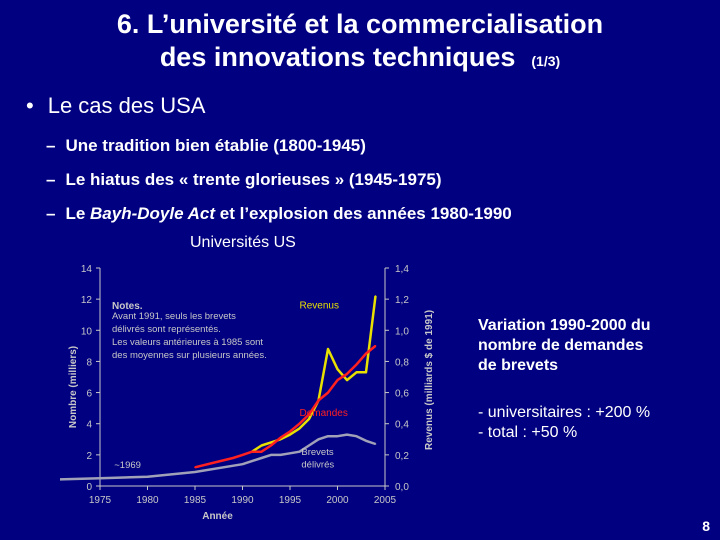 This screenshot has width=720, height=540. What do you see at coordinates (337, 500) in the screenshot?
I see `x-tick-label: 2000` at bounding box center [337, 500].